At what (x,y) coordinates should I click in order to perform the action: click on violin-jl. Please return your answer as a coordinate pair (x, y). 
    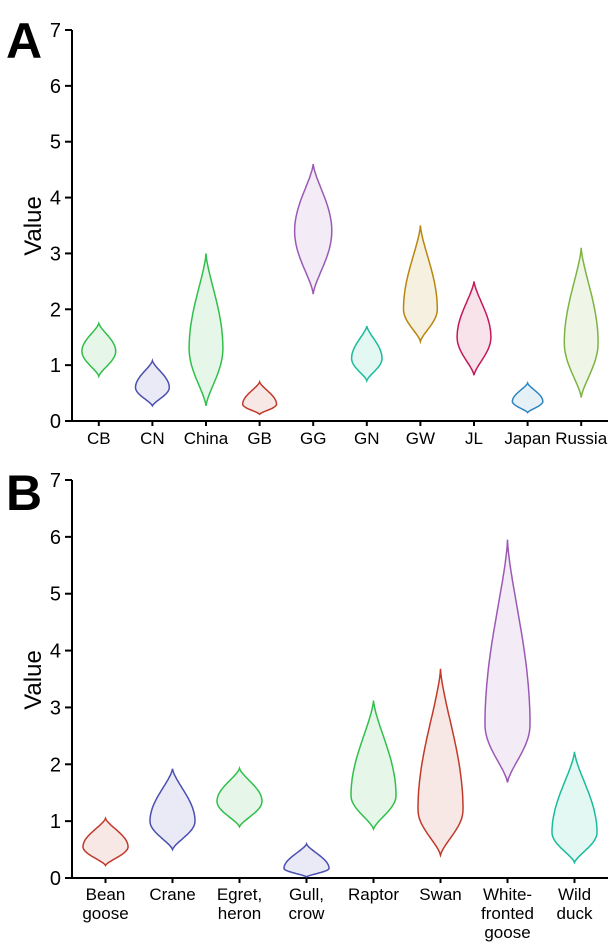
    Looking at the image, I should click on (474, 328).